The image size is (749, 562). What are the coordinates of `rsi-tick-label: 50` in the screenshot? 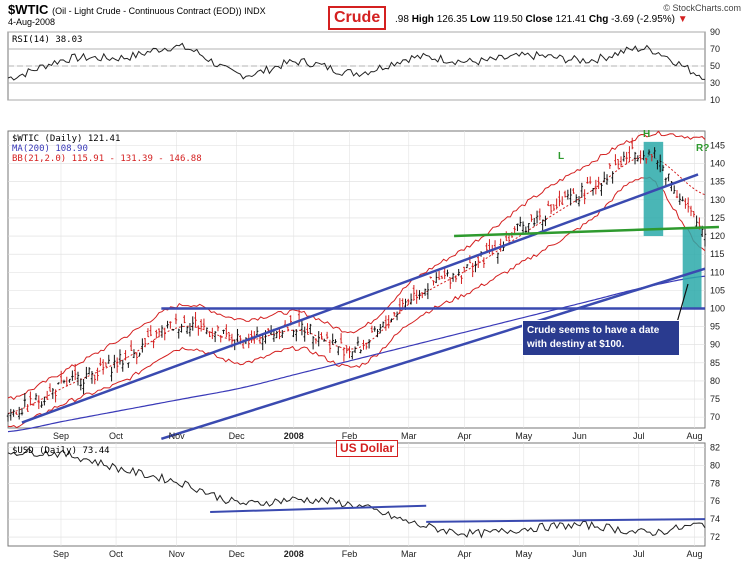 It's located at (715, 66).